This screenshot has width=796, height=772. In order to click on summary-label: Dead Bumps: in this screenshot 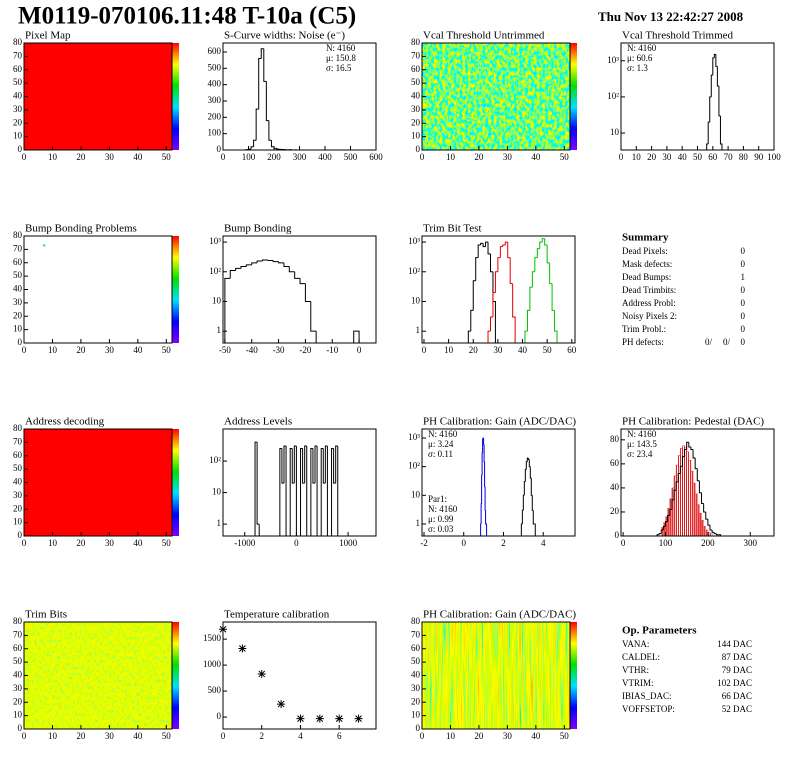, I will do `click(646, 277)`.